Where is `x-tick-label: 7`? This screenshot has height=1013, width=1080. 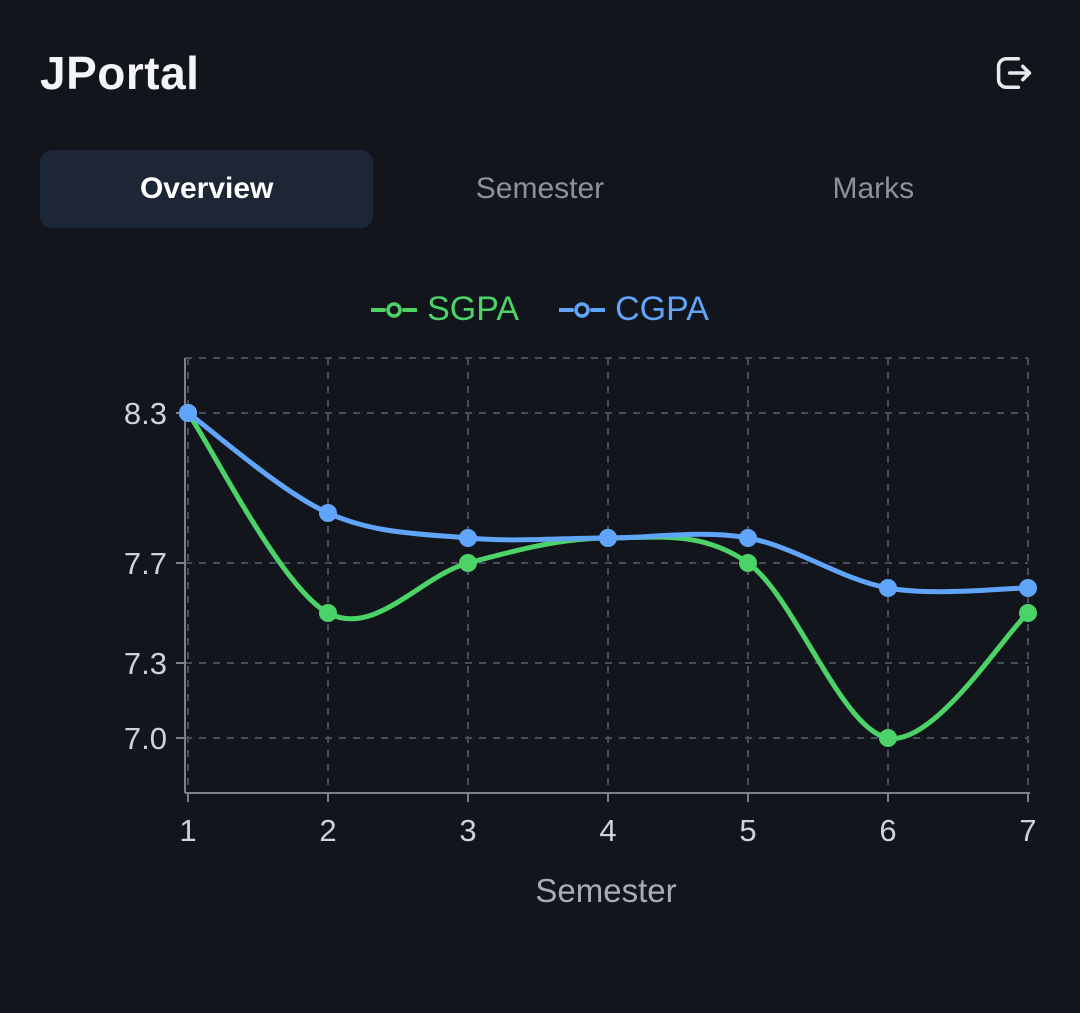 x-tick-label: 7 is located at coordinates (1027, 830).